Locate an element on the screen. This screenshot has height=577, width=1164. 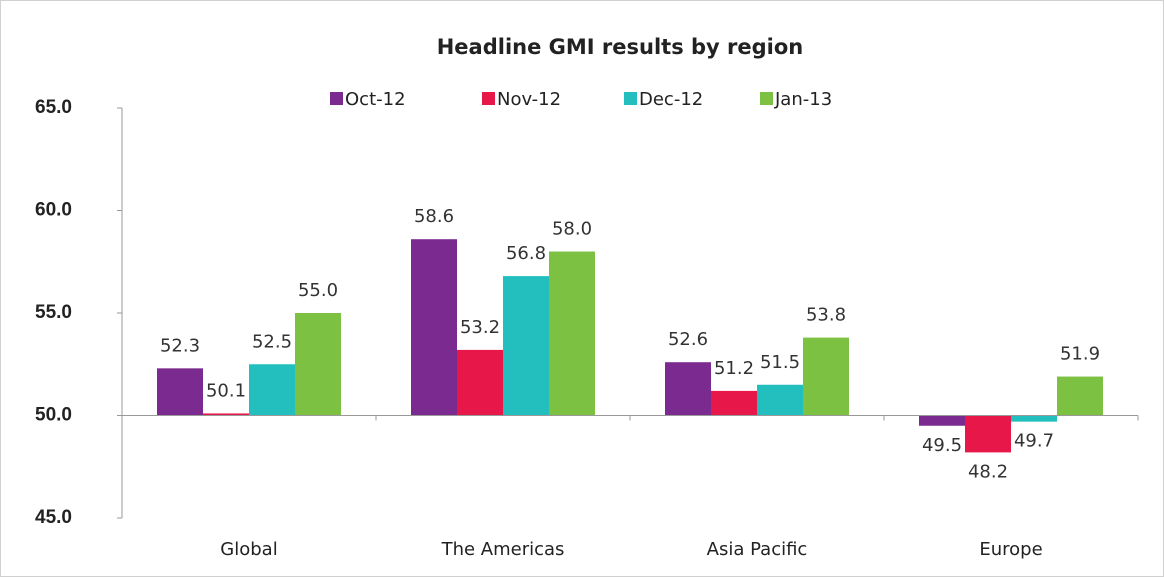
value-label: 48.2 is located at coordinates (988, 471).